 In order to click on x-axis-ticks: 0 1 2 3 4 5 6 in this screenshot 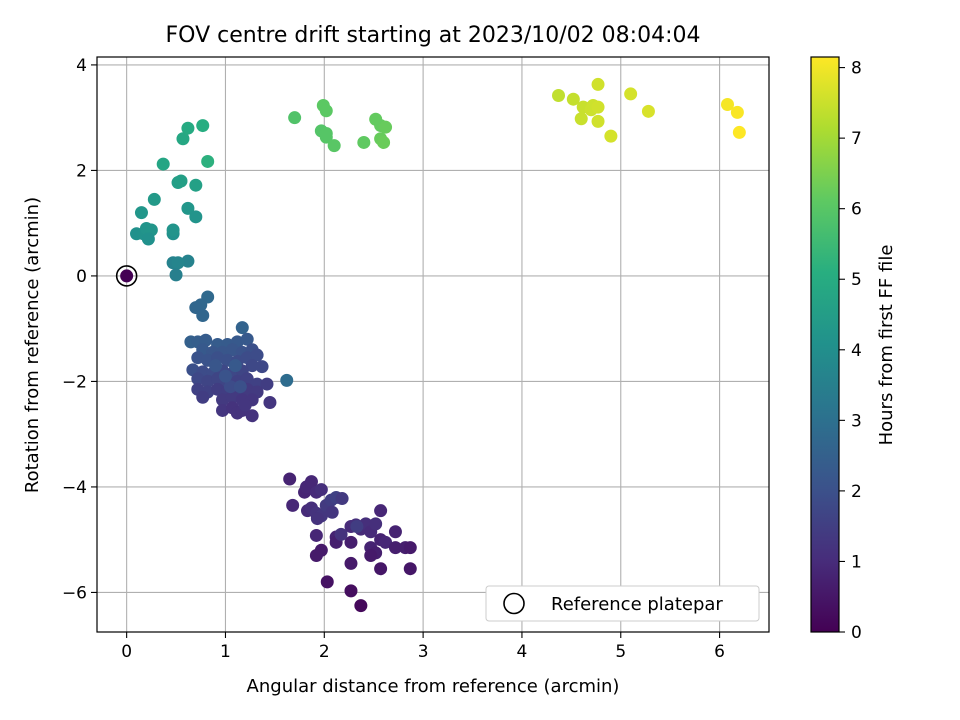, I will do `click(423, 647)`.